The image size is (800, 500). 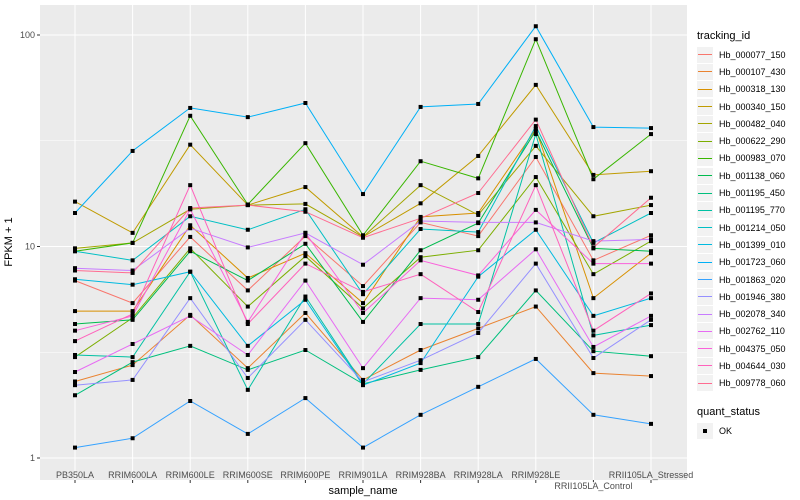 I want to click on legend-item: Hb_001946_380, so click(x=741, y=296).